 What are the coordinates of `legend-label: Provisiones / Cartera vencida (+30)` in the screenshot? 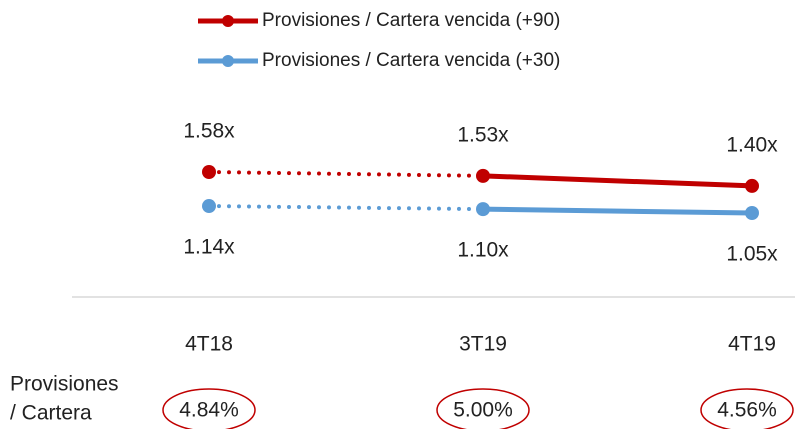 It's located at (411, 60).